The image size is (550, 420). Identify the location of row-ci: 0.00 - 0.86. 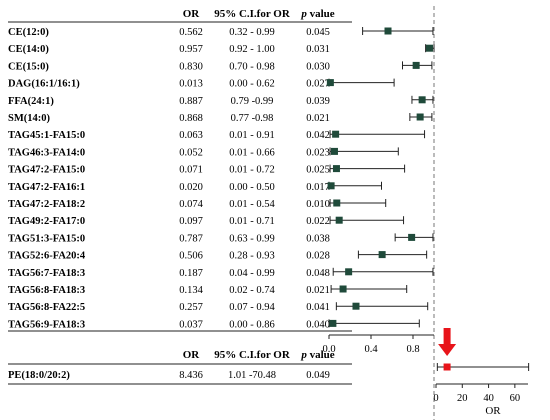
(252, 324).